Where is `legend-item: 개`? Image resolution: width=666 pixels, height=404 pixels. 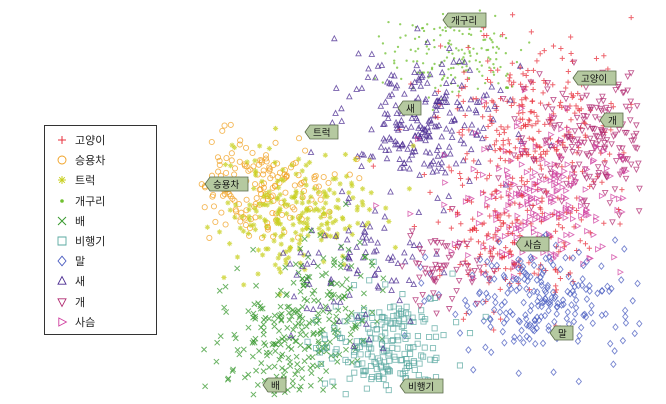 legend-item: 개 is located at coordinates (101, 302).